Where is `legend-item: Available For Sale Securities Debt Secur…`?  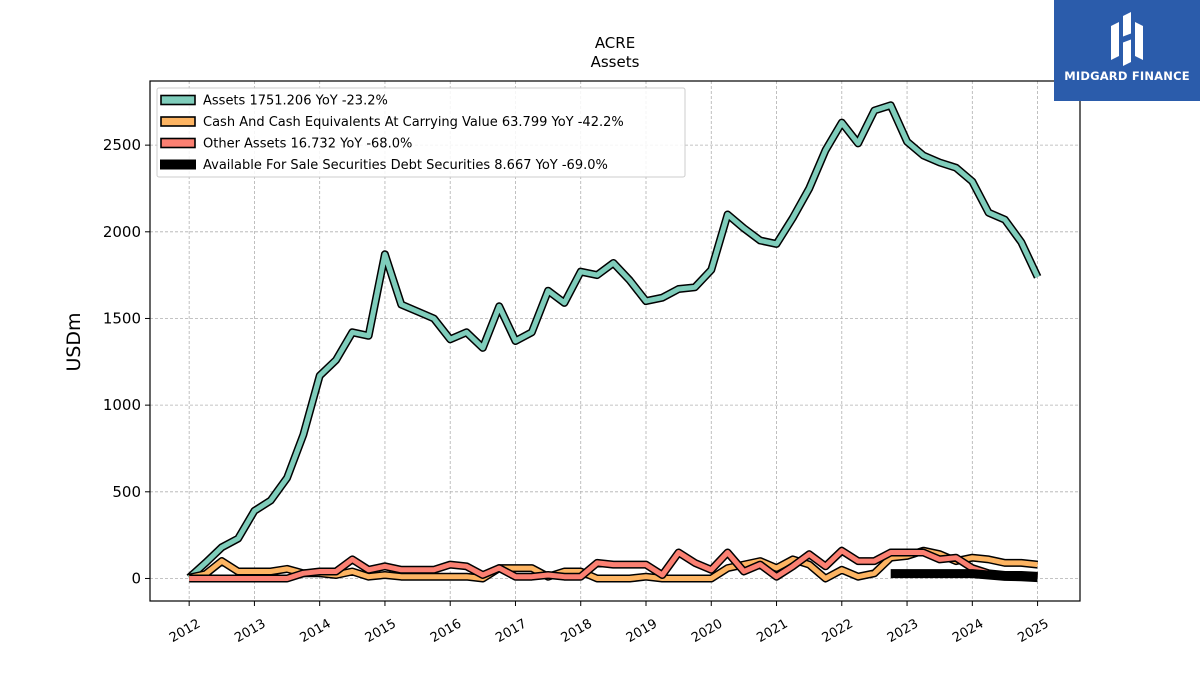
legend-item: Available For Sale Securities Debt Secur… is located at coordinates (384, 165).